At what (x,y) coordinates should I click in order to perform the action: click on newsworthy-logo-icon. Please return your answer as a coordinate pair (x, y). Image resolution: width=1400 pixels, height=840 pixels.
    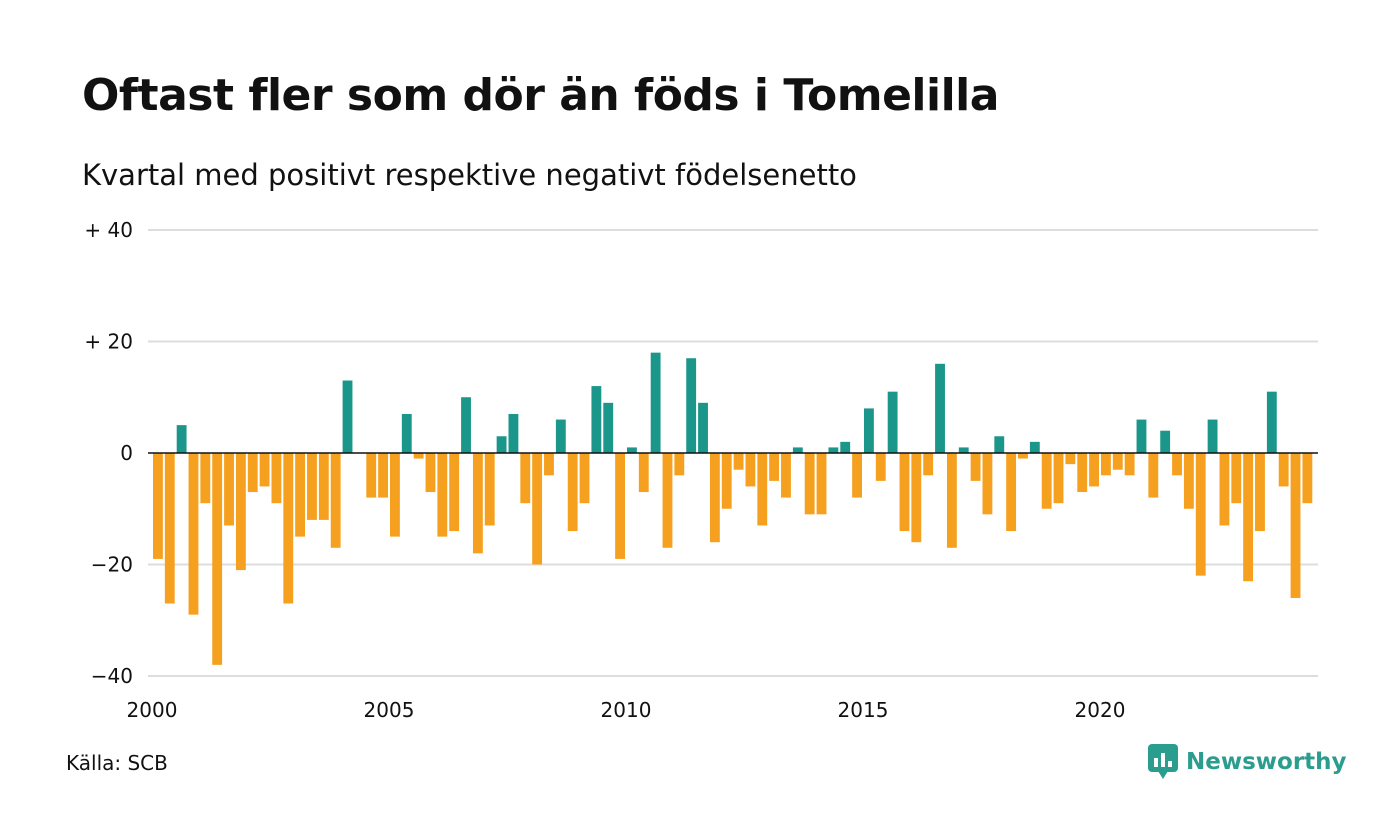
    Looking at the image, I should click on (1163, 761).